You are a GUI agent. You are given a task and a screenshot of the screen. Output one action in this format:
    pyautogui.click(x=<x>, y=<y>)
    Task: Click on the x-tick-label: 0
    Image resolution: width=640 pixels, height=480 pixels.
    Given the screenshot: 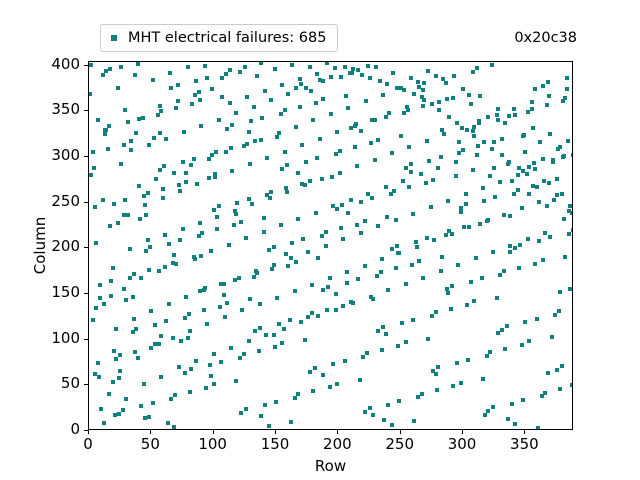 What is the action you would take?
    pyautogui.click(x=88, y=444)
    